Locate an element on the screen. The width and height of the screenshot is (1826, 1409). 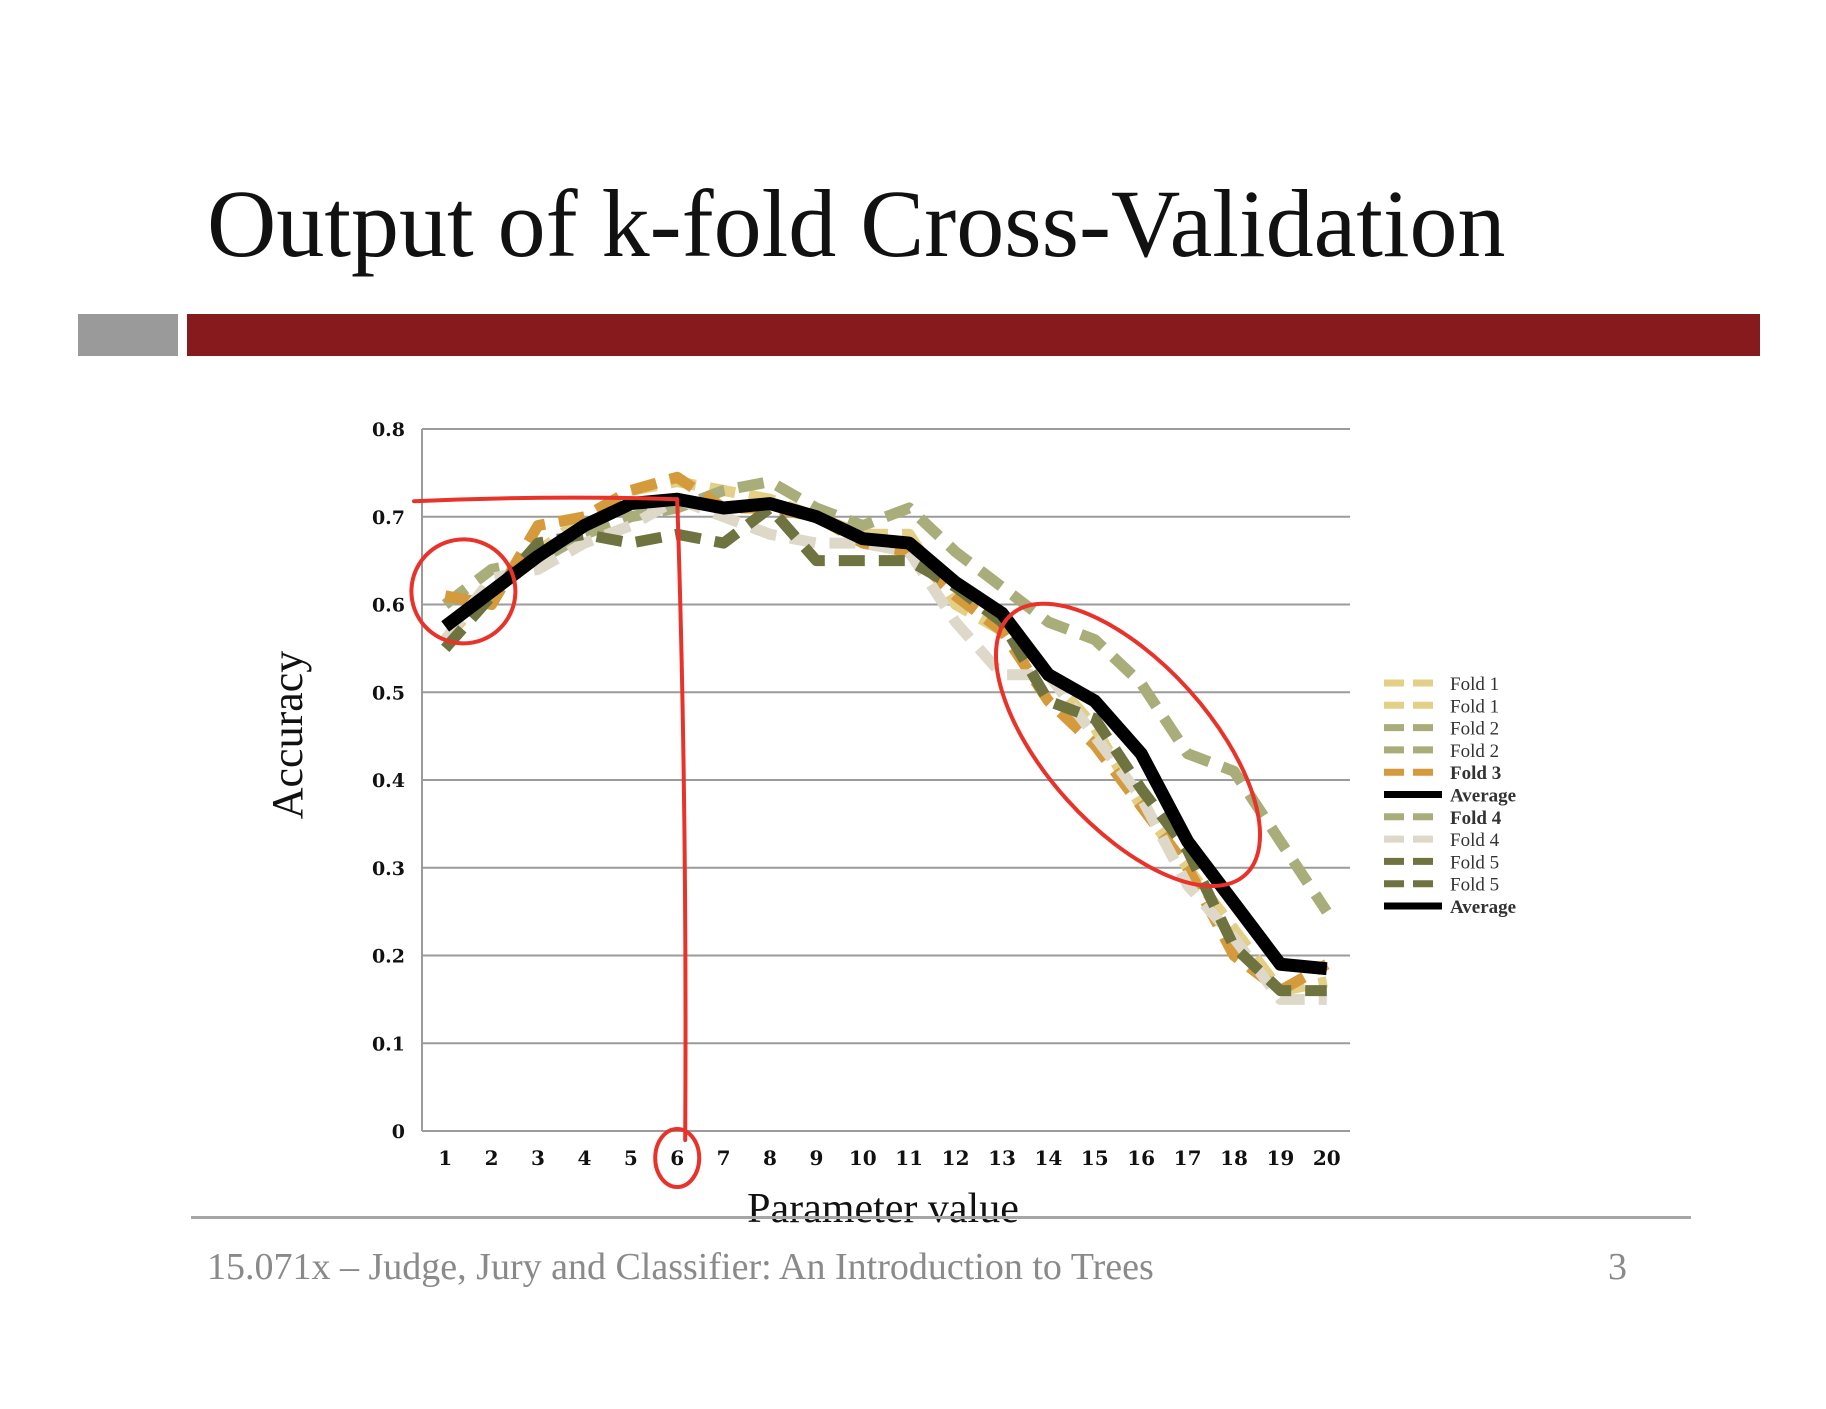
y-tick-label: 0.8 is located at coordinates (388, 430).